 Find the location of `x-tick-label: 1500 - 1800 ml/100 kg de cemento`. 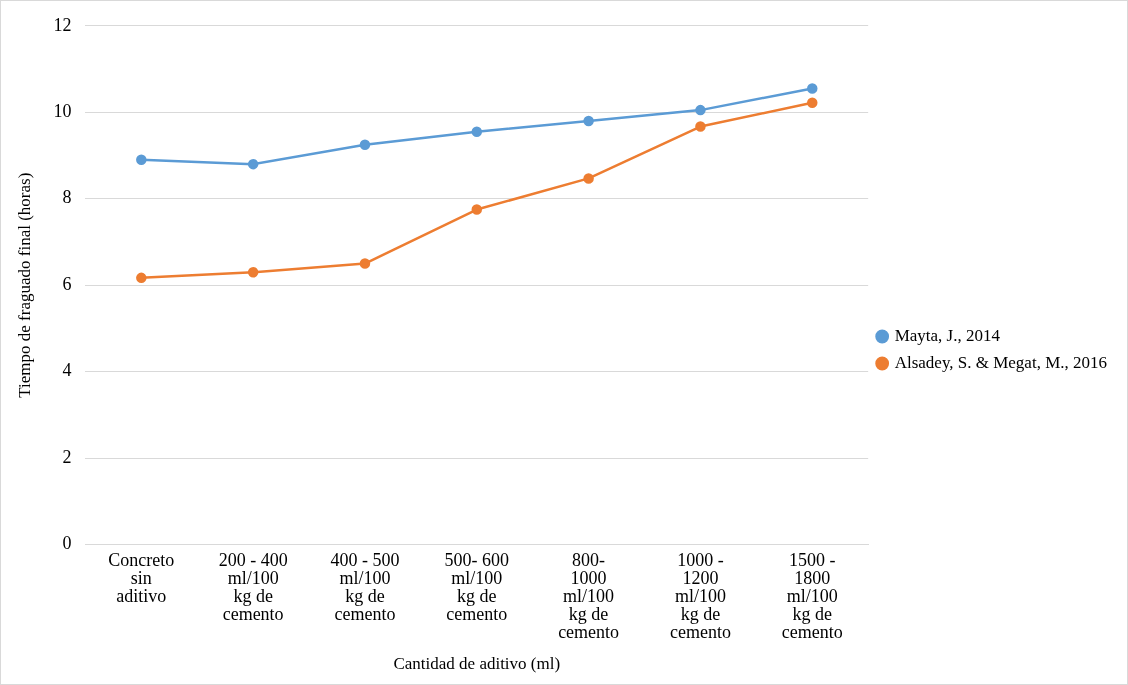

x-tick-label: 1500 - 1800 ml/100 kg de cemento is located at coordinates (812, 596).